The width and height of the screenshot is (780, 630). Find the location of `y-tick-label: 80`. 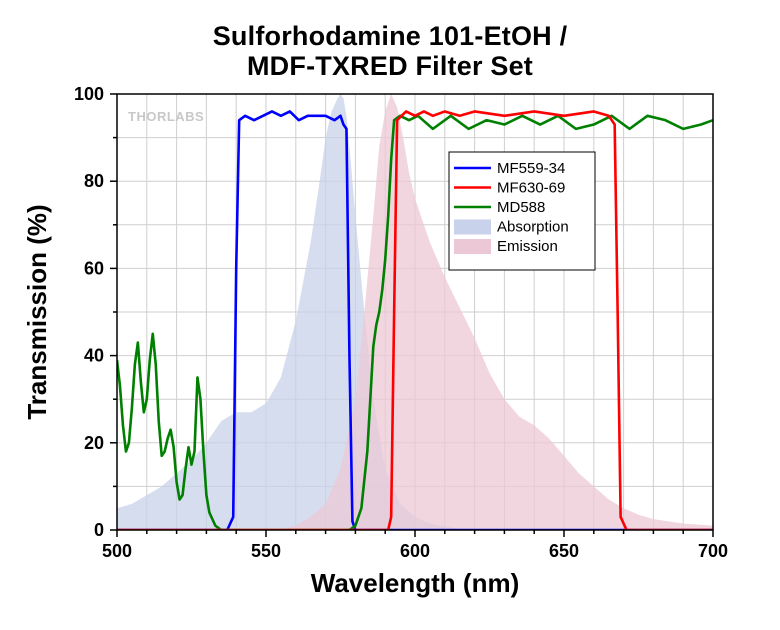

y-tick-label: 80 is located at coordinates (94, 181).